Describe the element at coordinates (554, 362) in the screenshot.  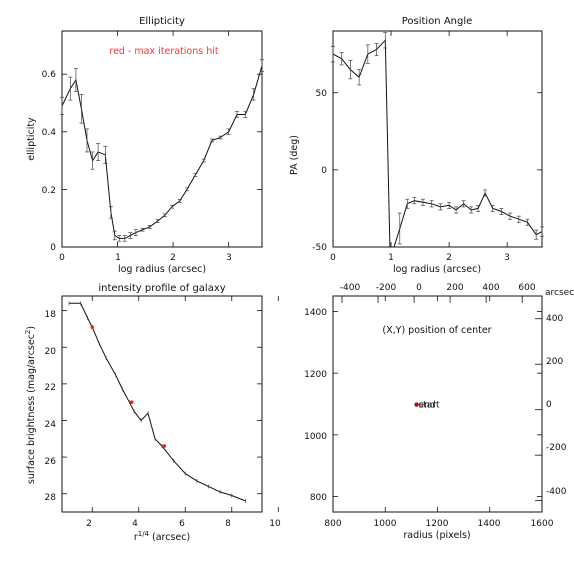
I see `center-position-right-tick-label: 200` at that location.